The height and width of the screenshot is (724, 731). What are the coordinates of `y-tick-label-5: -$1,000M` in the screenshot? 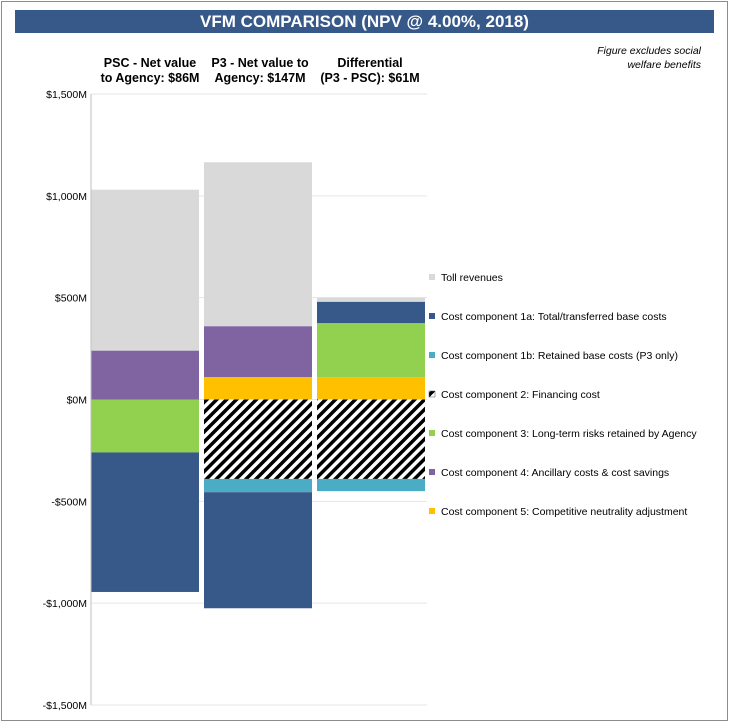 It's located at (65, 604).